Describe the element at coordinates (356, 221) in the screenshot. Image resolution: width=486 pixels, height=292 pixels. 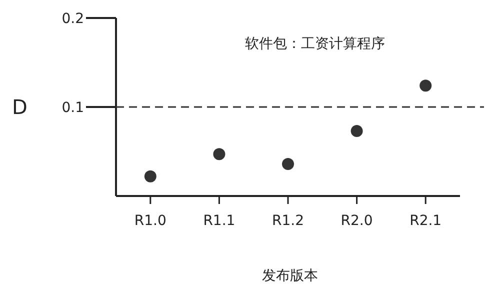
I see `x-tick-label: R2.0` at that location.